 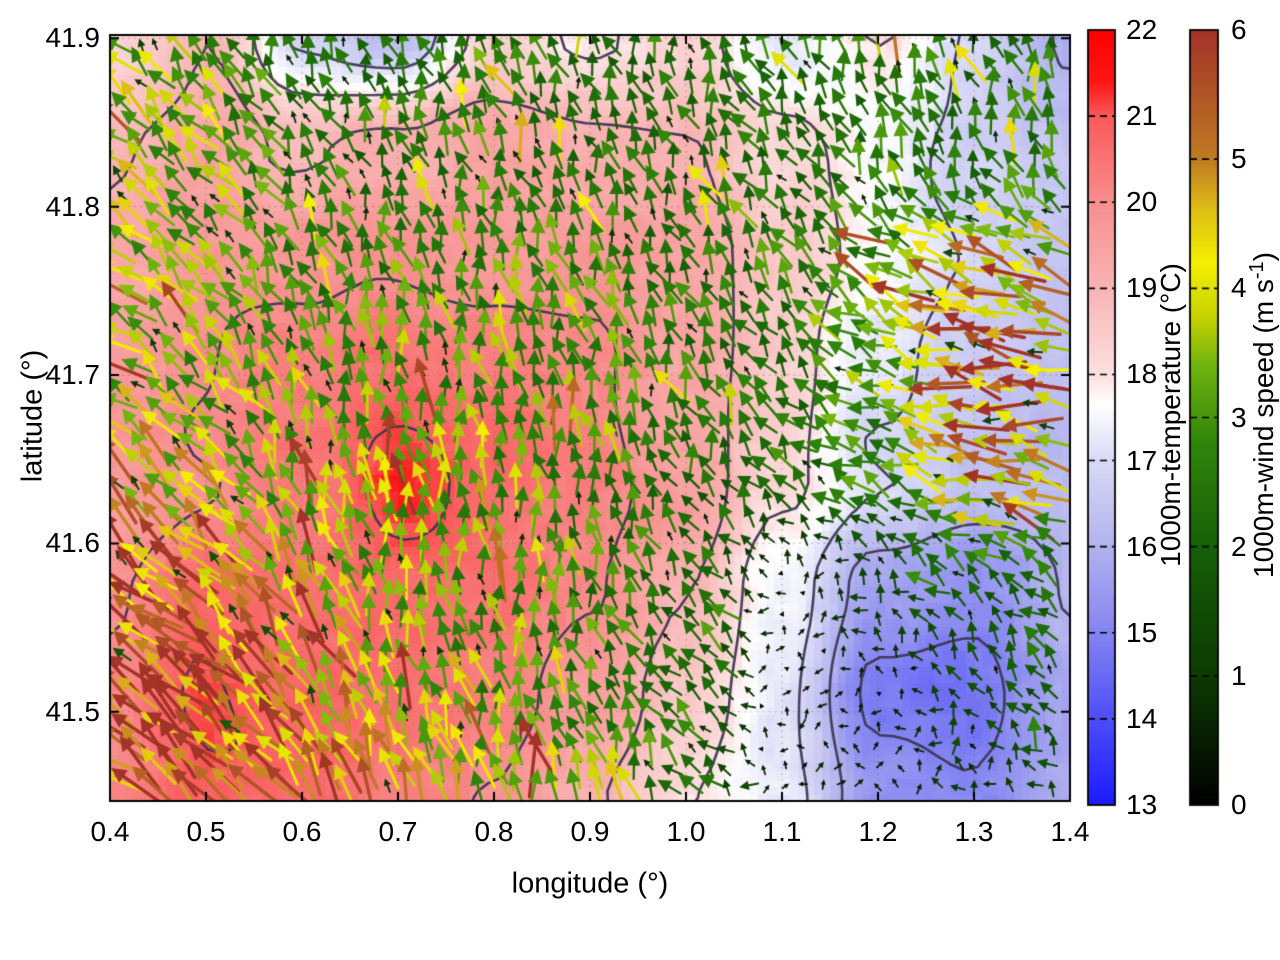 I want to click on temperature-colorbar-tick-label: 21, so click(x=1142, y=116).